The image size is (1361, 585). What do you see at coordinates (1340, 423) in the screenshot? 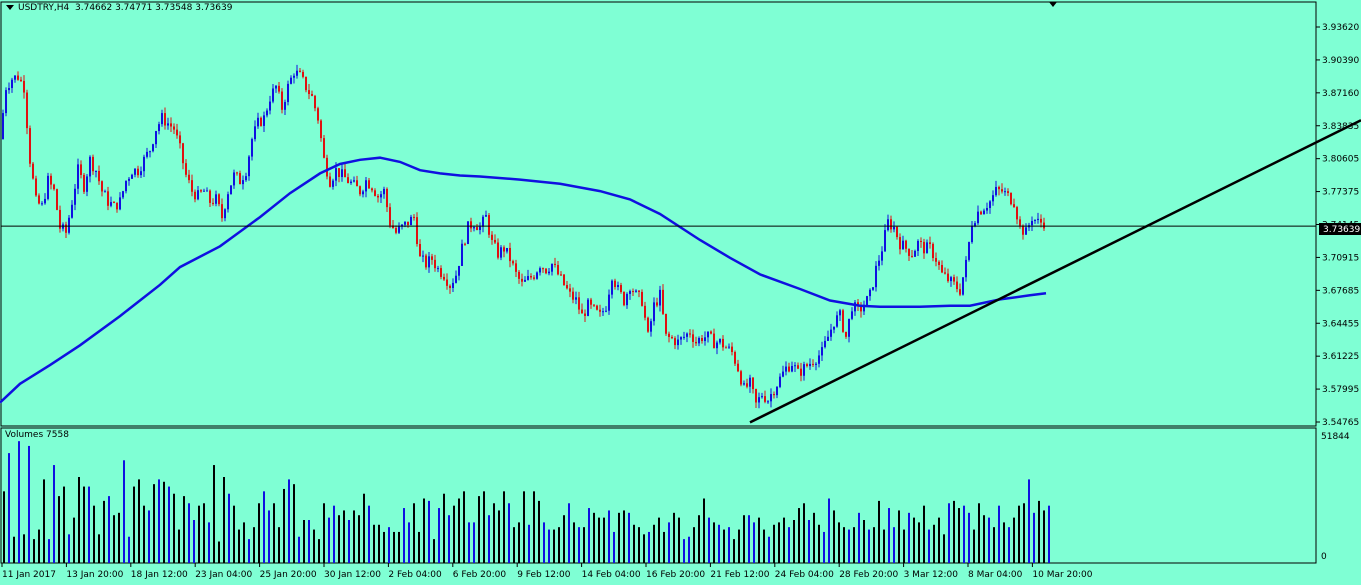
I see `price-tick-label: 3.54765` at bounding box center [1340, 423].